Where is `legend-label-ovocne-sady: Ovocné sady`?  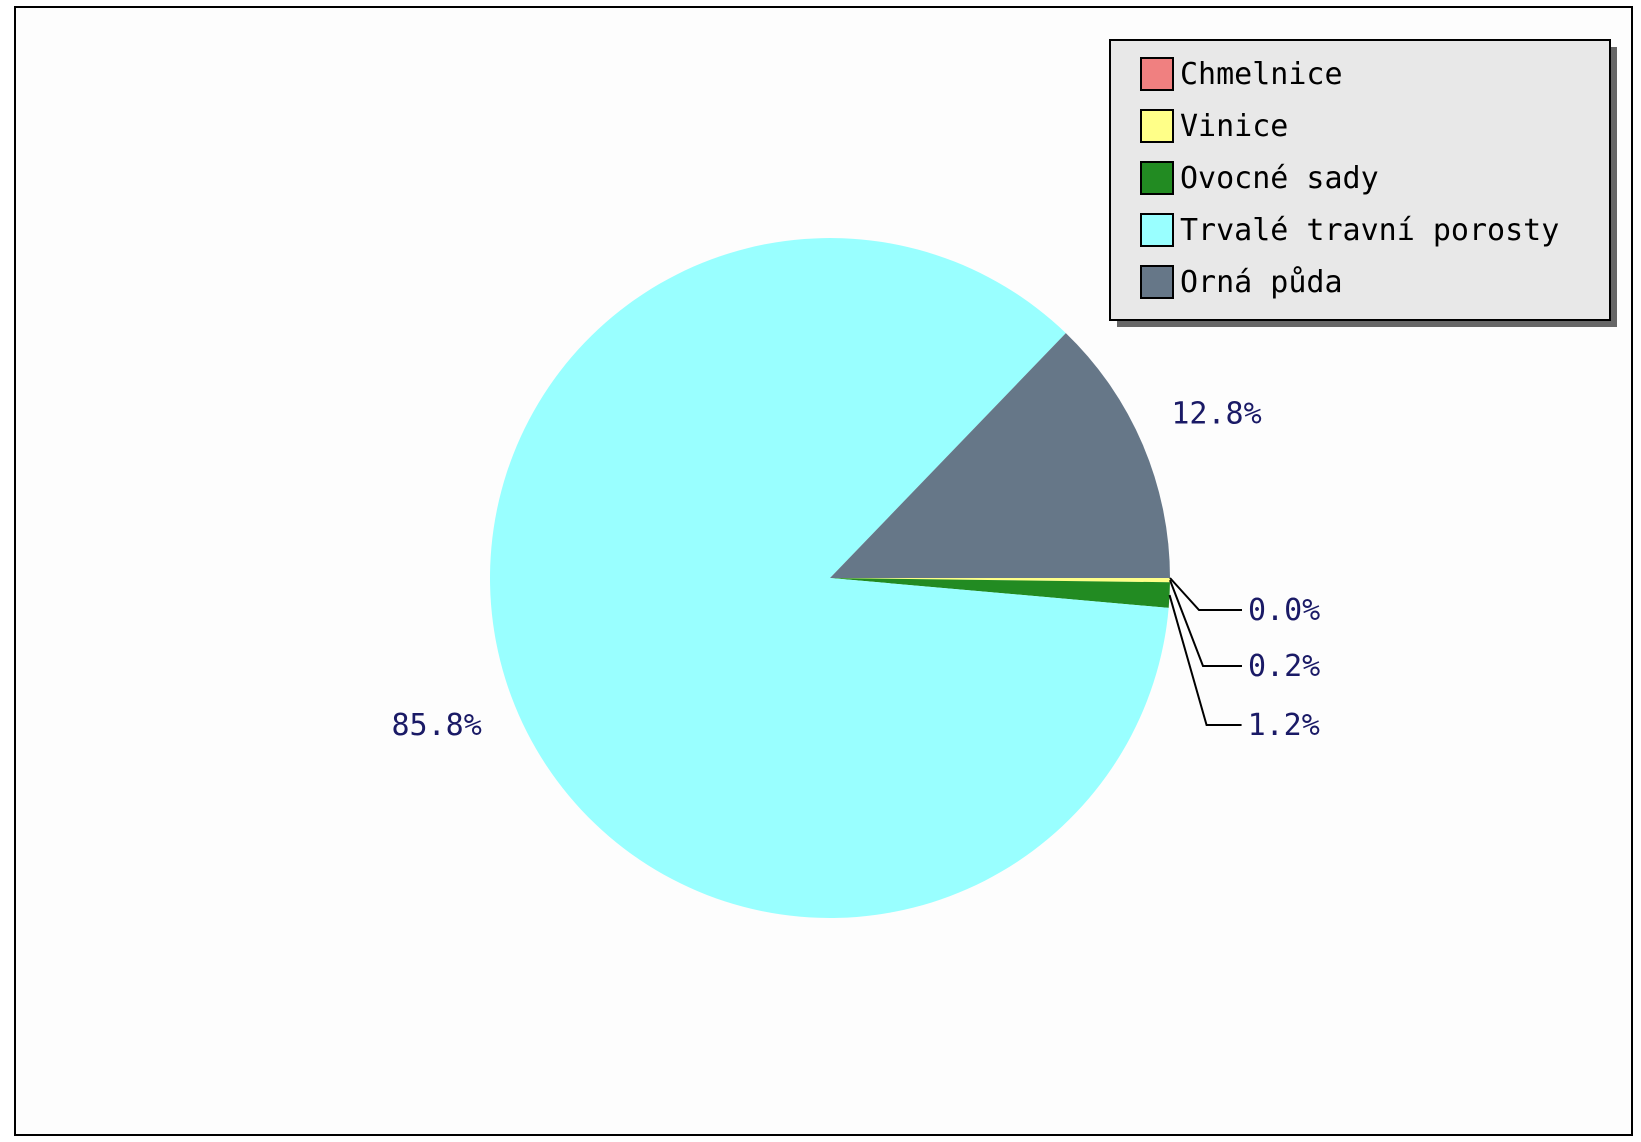
legend-label-ovocne-sady: Ovocné sady is located at coordinates (1279, 178).